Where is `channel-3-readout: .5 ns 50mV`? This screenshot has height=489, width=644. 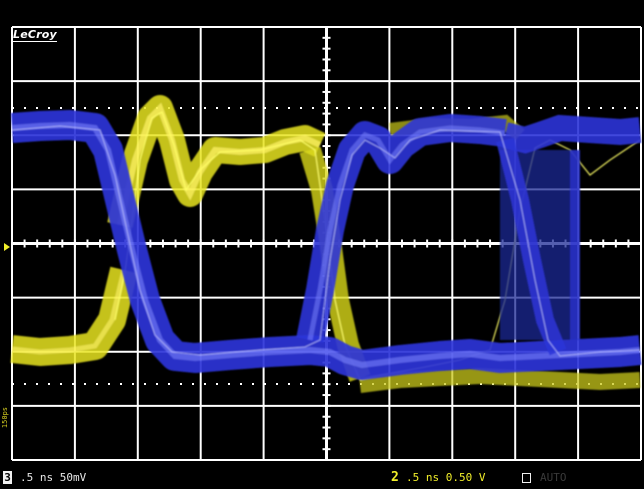
channel-3-readout: .5 ns 50mV is located at coordinates (53, 477).